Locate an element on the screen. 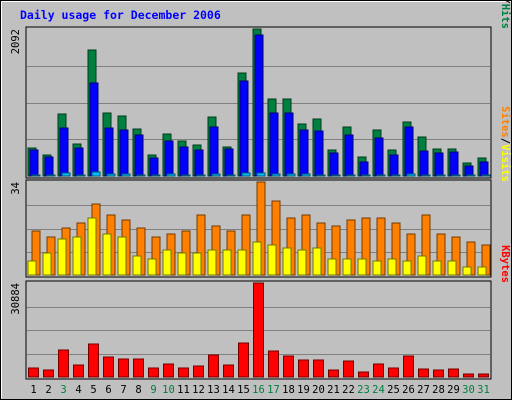 This screenshot has width=512, height=400. x-label-day: 30 is located at coordinates (468, 390).